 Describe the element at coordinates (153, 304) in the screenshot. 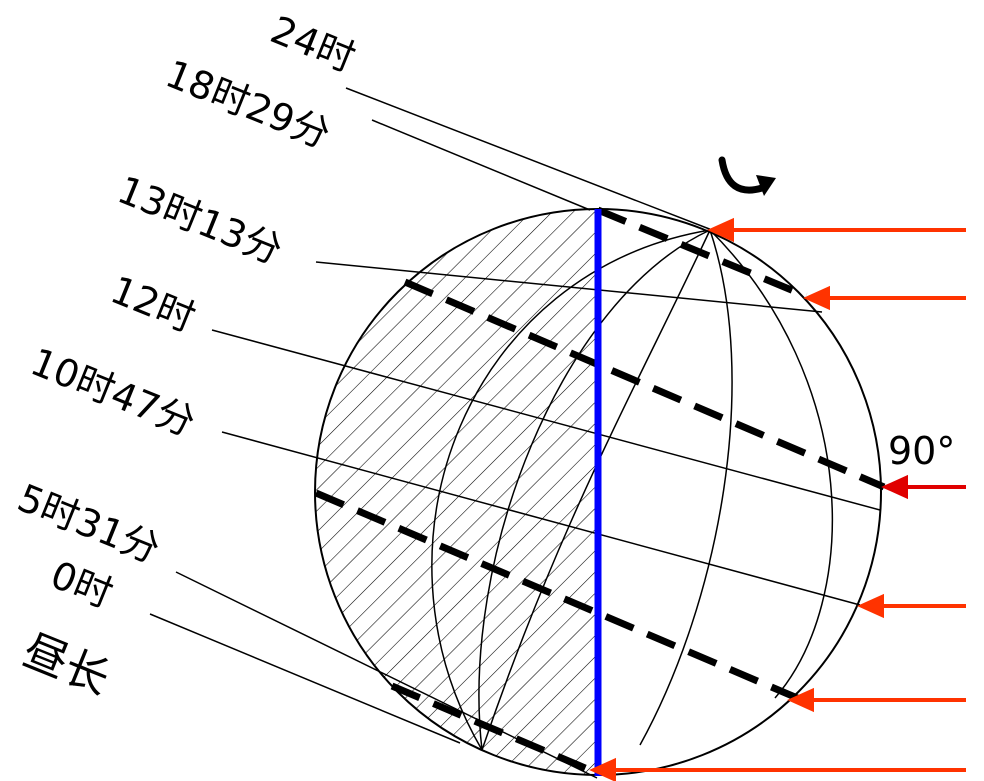

I see `label-12h: 12时` at that location.